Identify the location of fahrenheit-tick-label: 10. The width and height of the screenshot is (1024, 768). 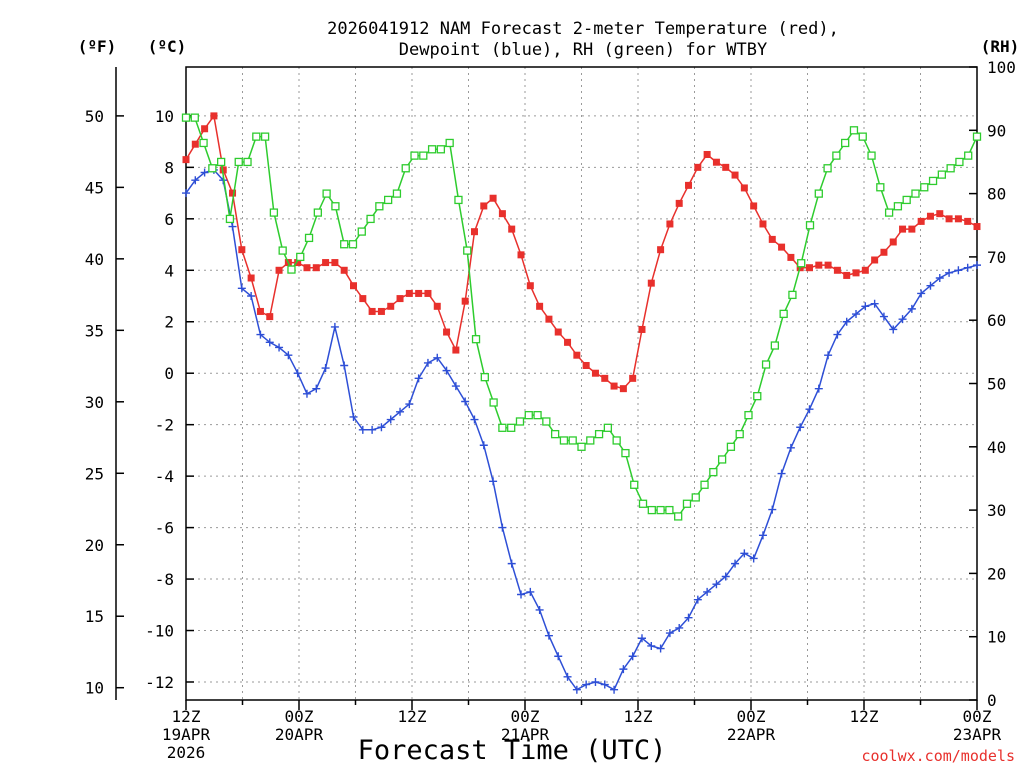
(94, 688).